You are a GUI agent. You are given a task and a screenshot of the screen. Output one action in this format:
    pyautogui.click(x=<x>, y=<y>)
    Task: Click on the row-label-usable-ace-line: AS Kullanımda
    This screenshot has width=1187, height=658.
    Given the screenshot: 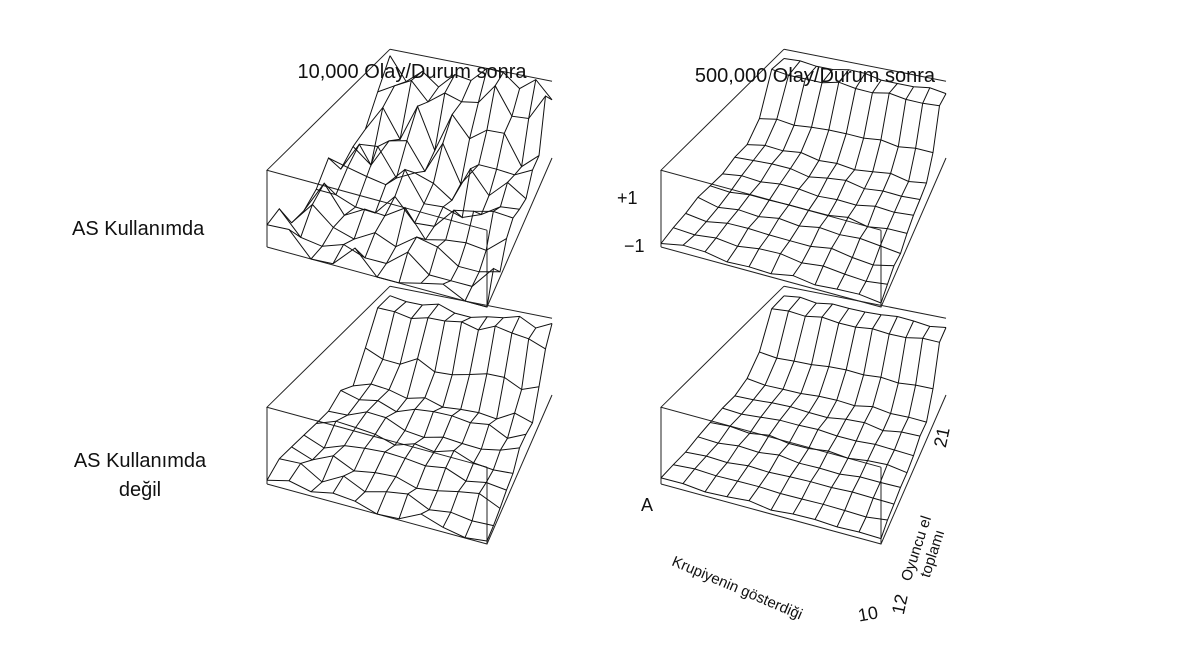 What is the action you would take?
    pyautogui.click(x=138, y=229)
    